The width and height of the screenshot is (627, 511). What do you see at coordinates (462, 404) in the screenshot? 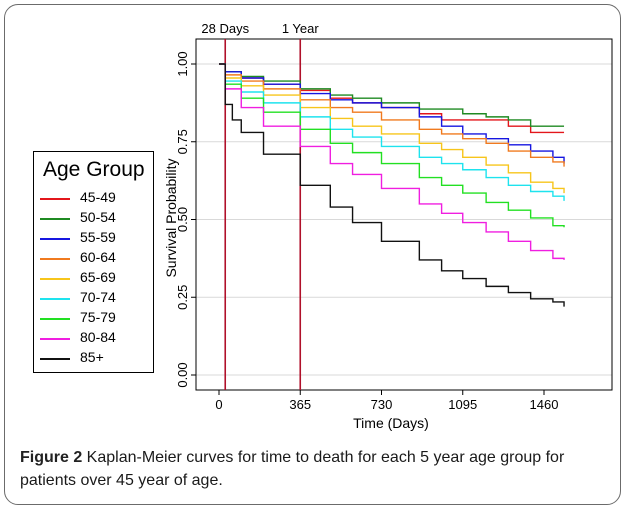
I see `x-tick-label: 1095` at bounding box center [462, 404].